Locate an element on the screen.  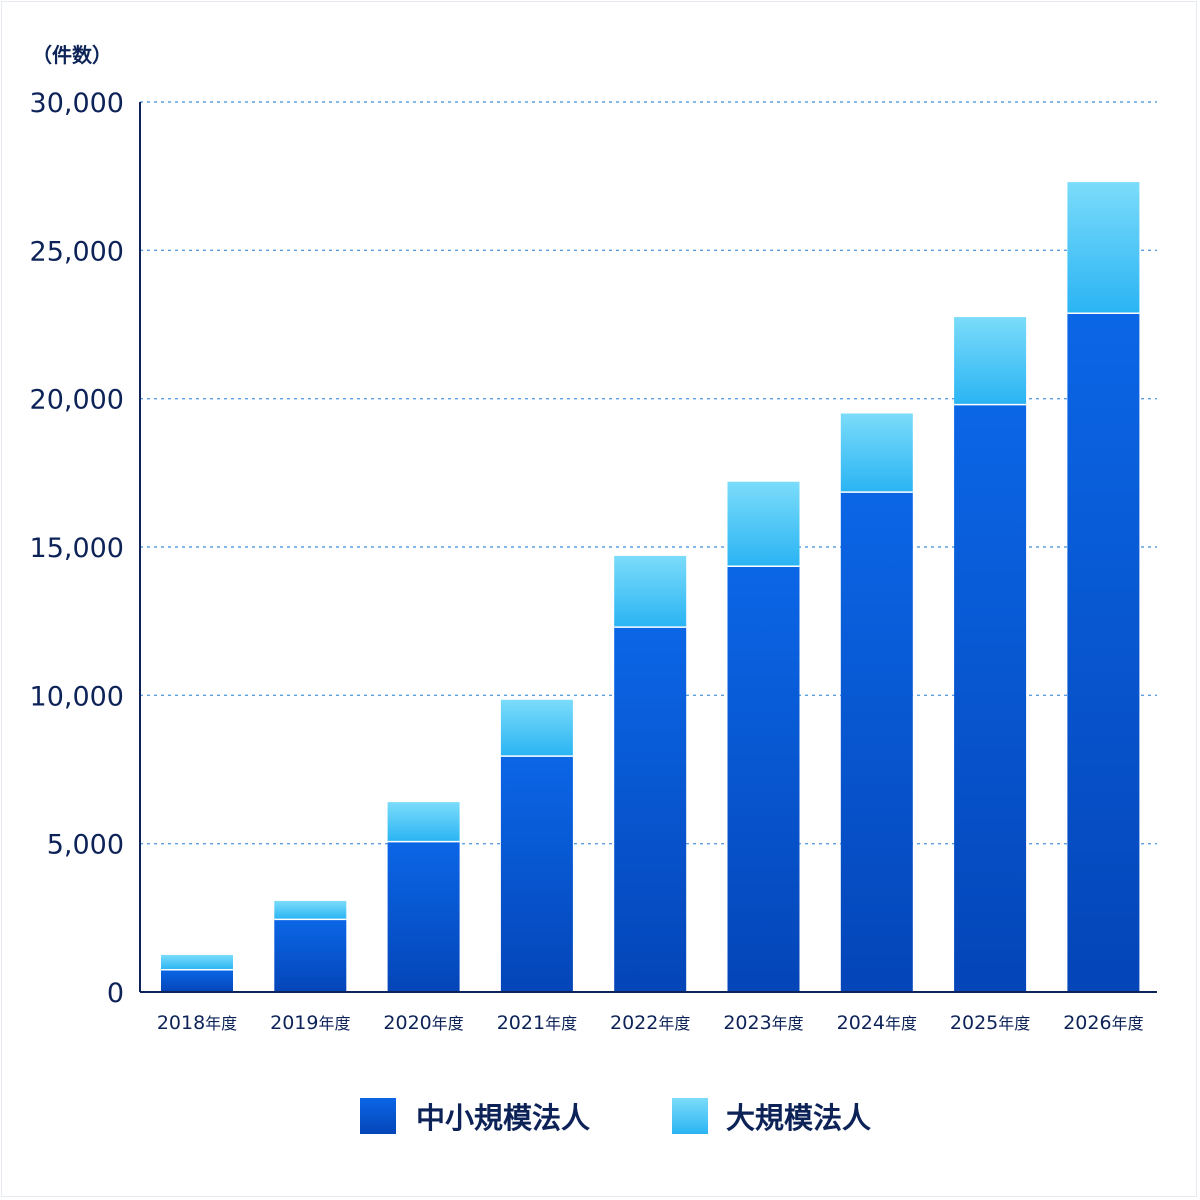
legend: 中小規模法人 大規模法人 is located at coordinates (615, 1116).